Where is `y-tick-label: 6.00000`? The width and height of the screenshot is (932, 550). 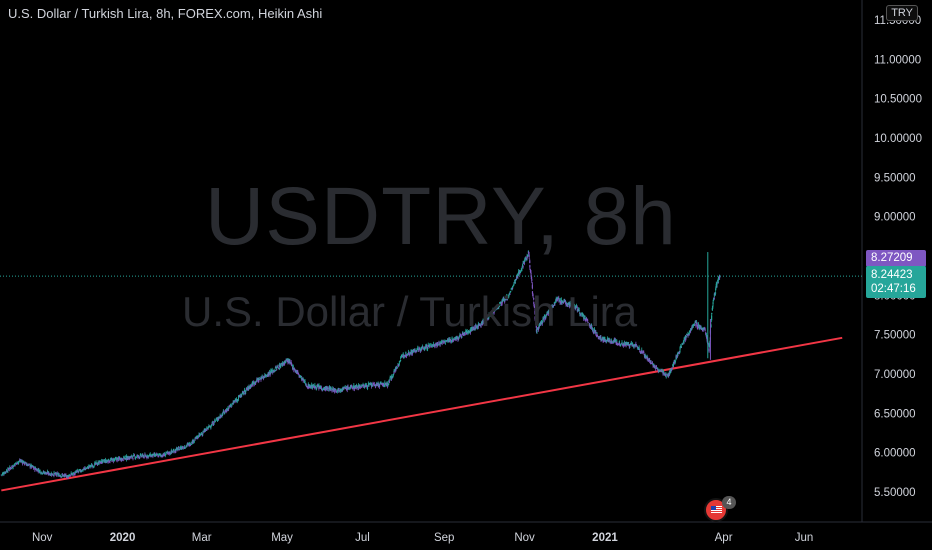 y-tick-label: 6.00000 is located at coordinates (895, 454).